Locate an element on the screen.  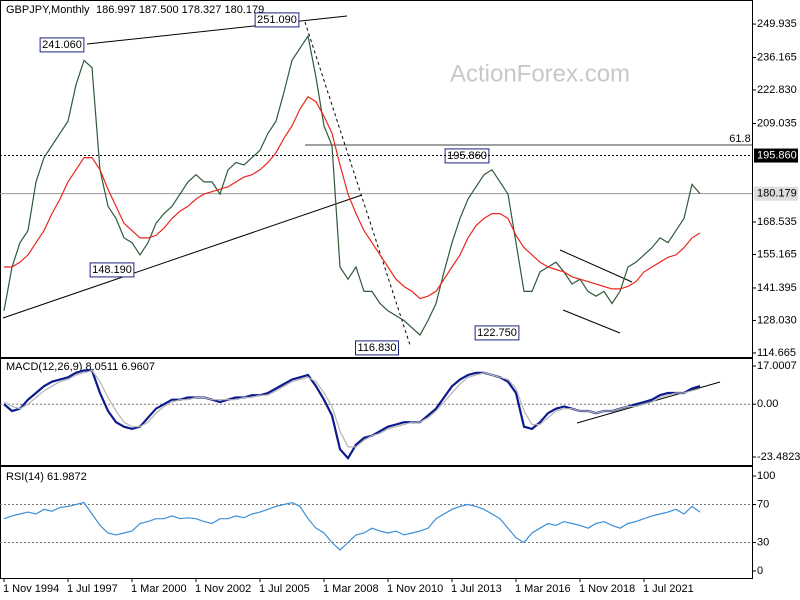
x-tick-label: 1 Nov 1994 is located at coordinates (31, 589).